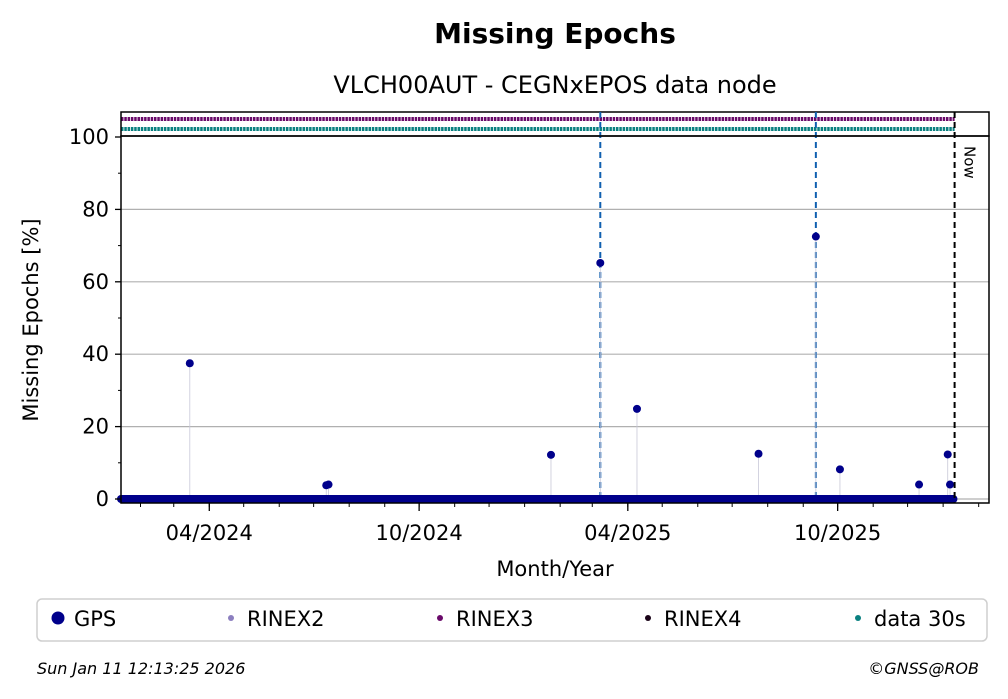 This screenshot has width=1008, height=699. Describe the element at coordinates (923, 668) in the screenshot. I see `footer-credit: ©GNSS@ROB` at that location.